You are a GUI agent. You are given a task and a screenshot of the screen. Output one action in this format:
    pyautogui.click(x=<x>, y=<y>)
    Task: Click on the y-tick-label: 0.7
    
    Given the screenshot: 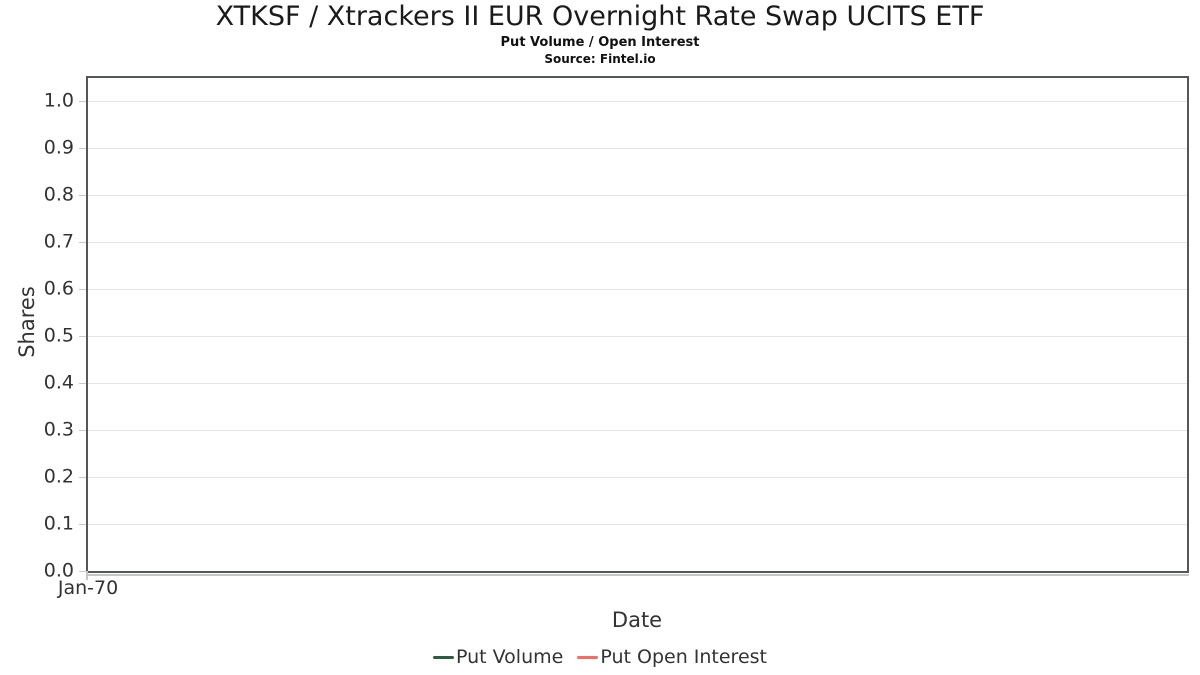 What is the action you would take?
    pyautogui.click(x=58, y=241)
    